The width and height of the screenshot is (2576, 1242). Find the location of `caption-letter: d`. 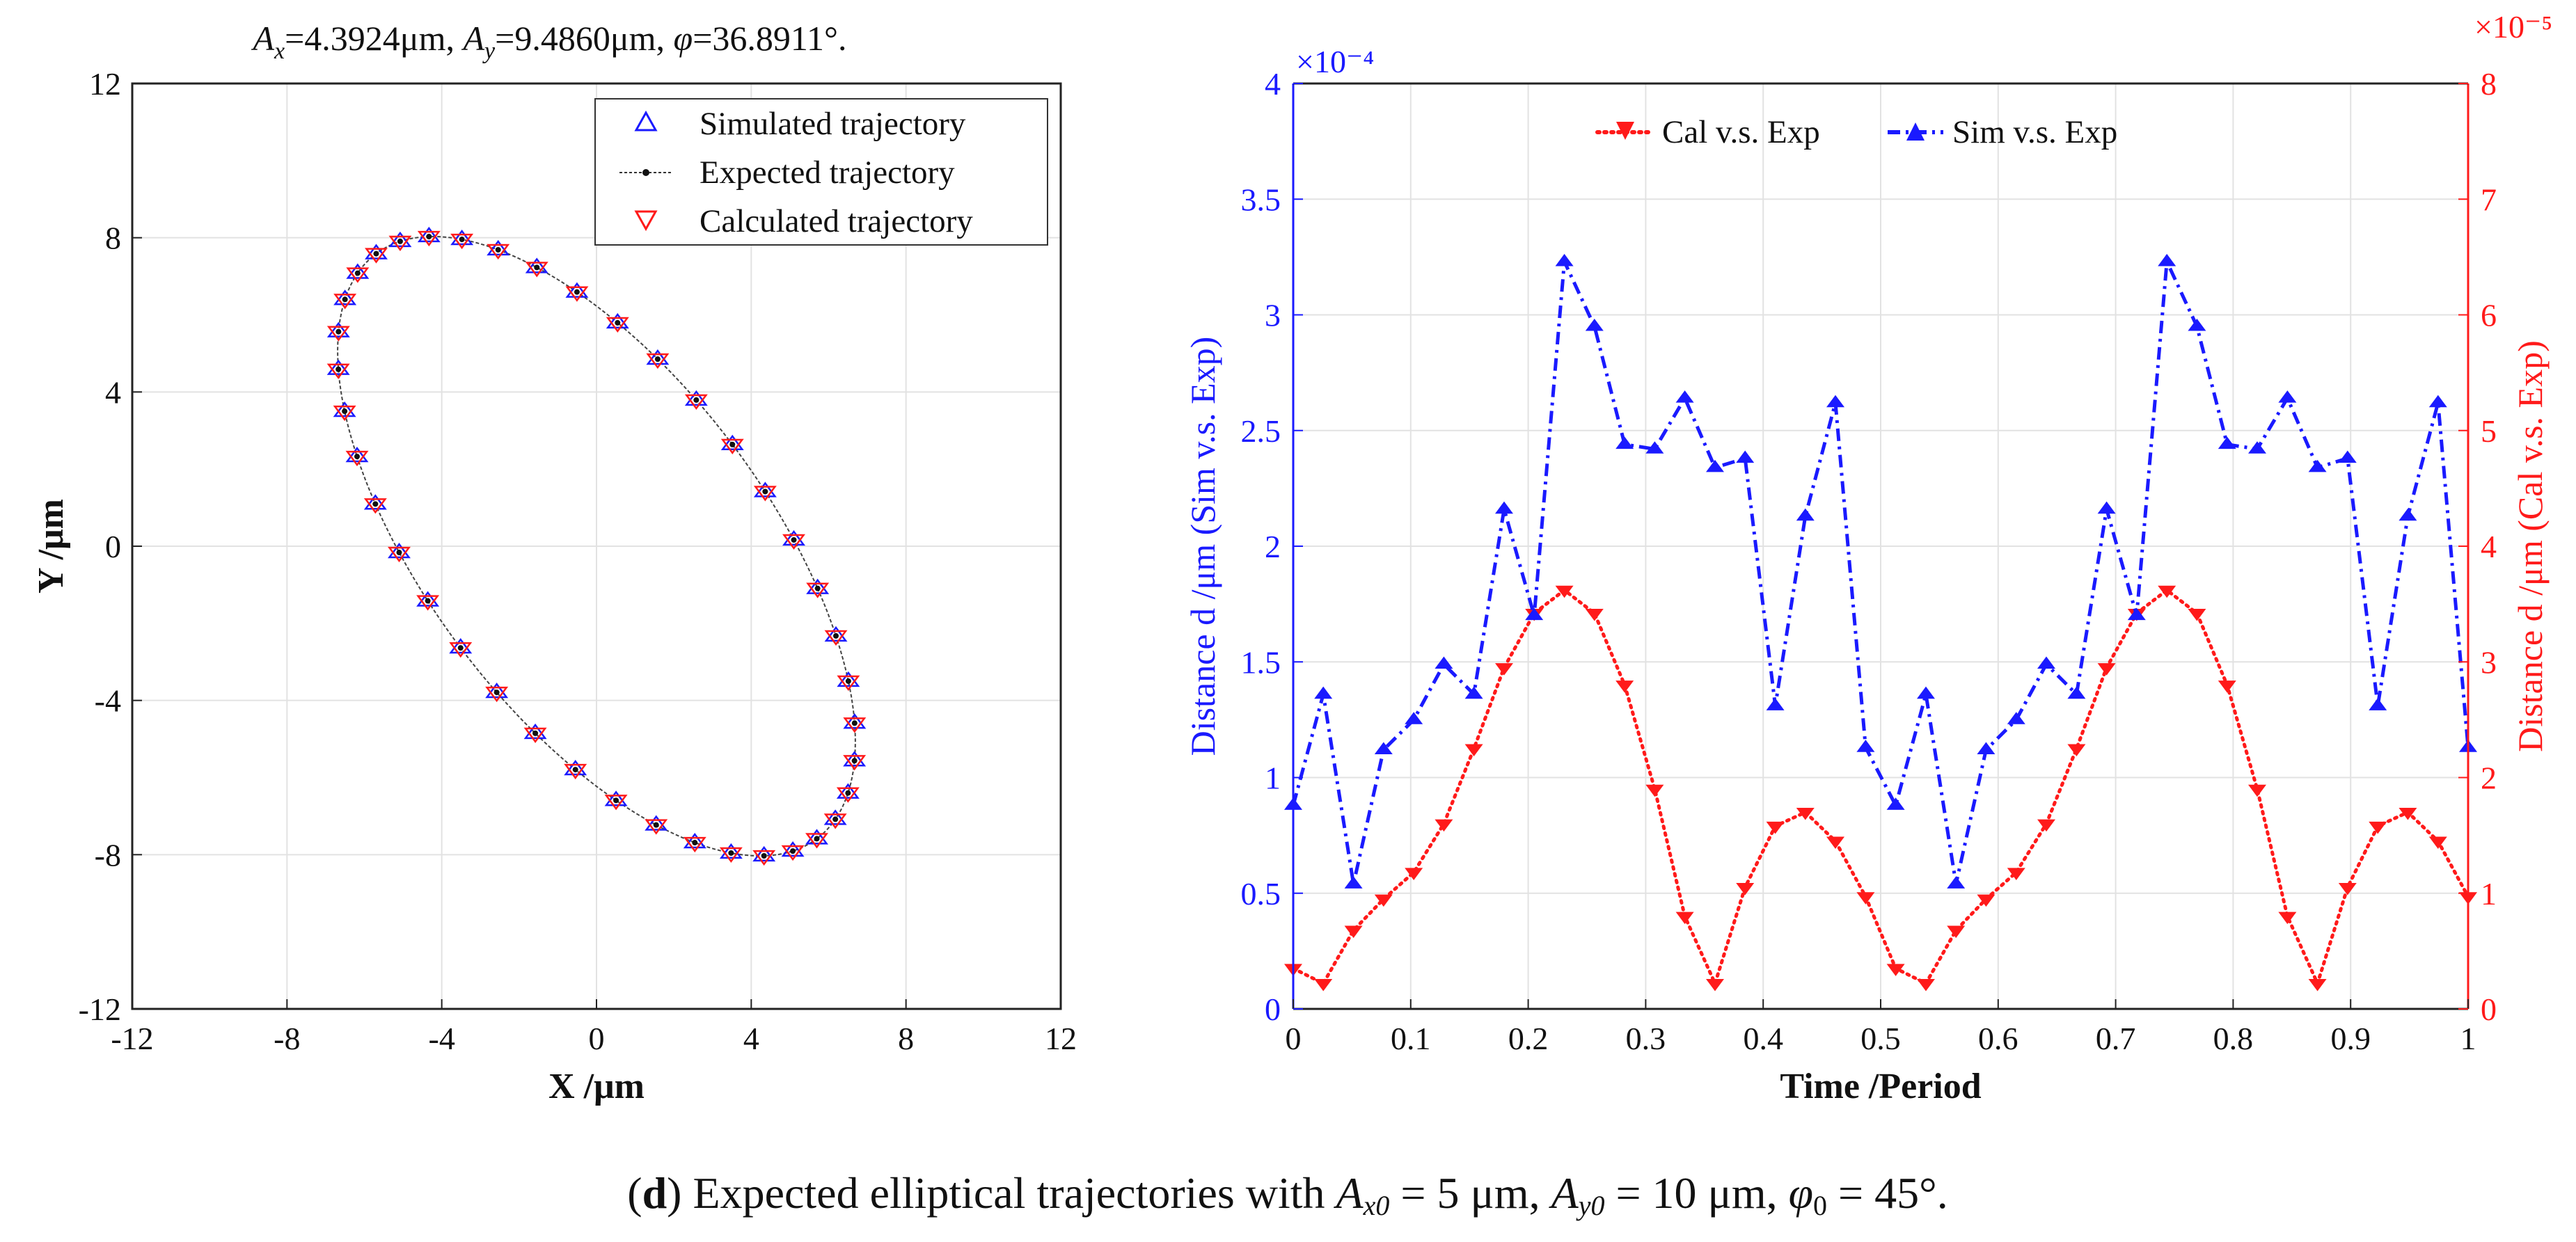

caption-letter: d is located at coordinates (654, 1193).